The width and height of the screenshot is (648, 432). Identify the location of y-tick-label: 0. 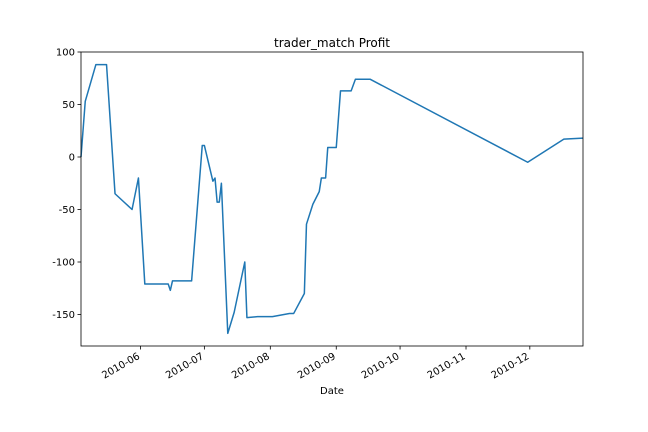
(72, 158).